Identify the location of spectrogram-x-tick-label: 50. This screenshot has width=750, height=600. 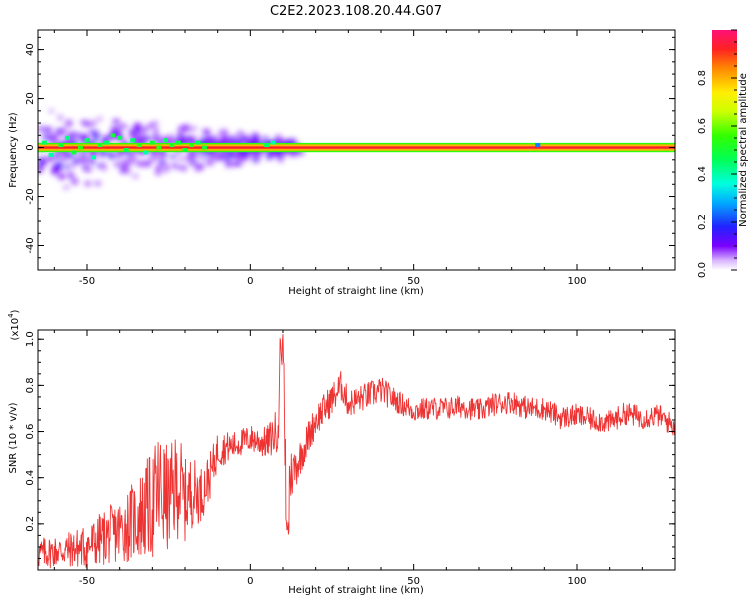
(413, 281).